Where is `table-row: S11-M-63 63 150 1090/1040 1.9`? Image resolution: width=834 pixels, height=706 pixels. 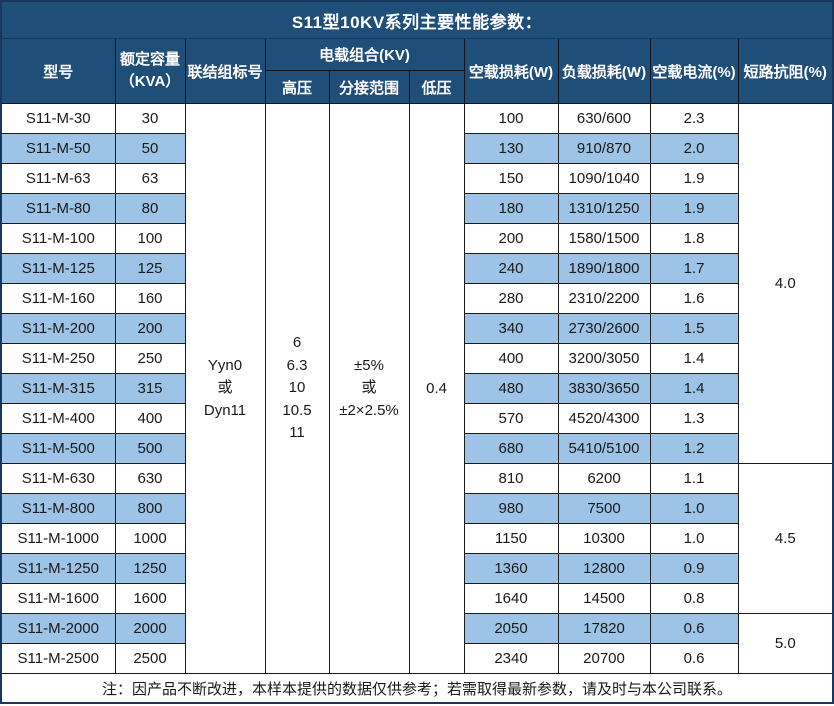 table-row: S11-M-63 63 150 1090/1040 1.9 is located at coordinates (416, 178).